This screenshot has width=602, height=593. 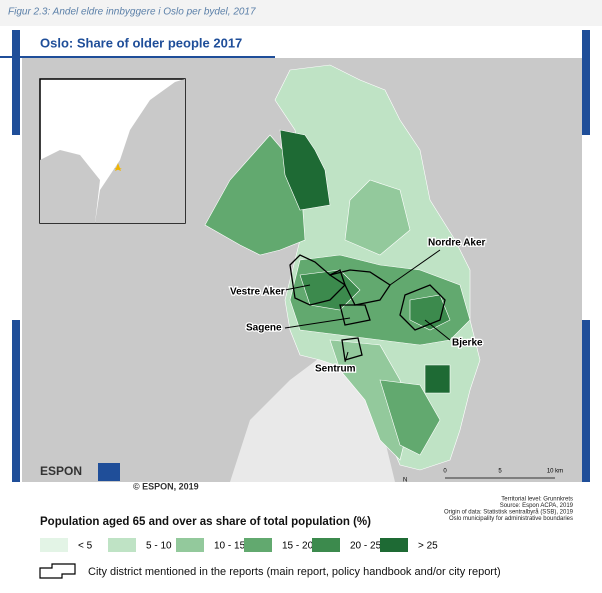 I want to click on district-label: Sentrum, so click(x=335, y=369).